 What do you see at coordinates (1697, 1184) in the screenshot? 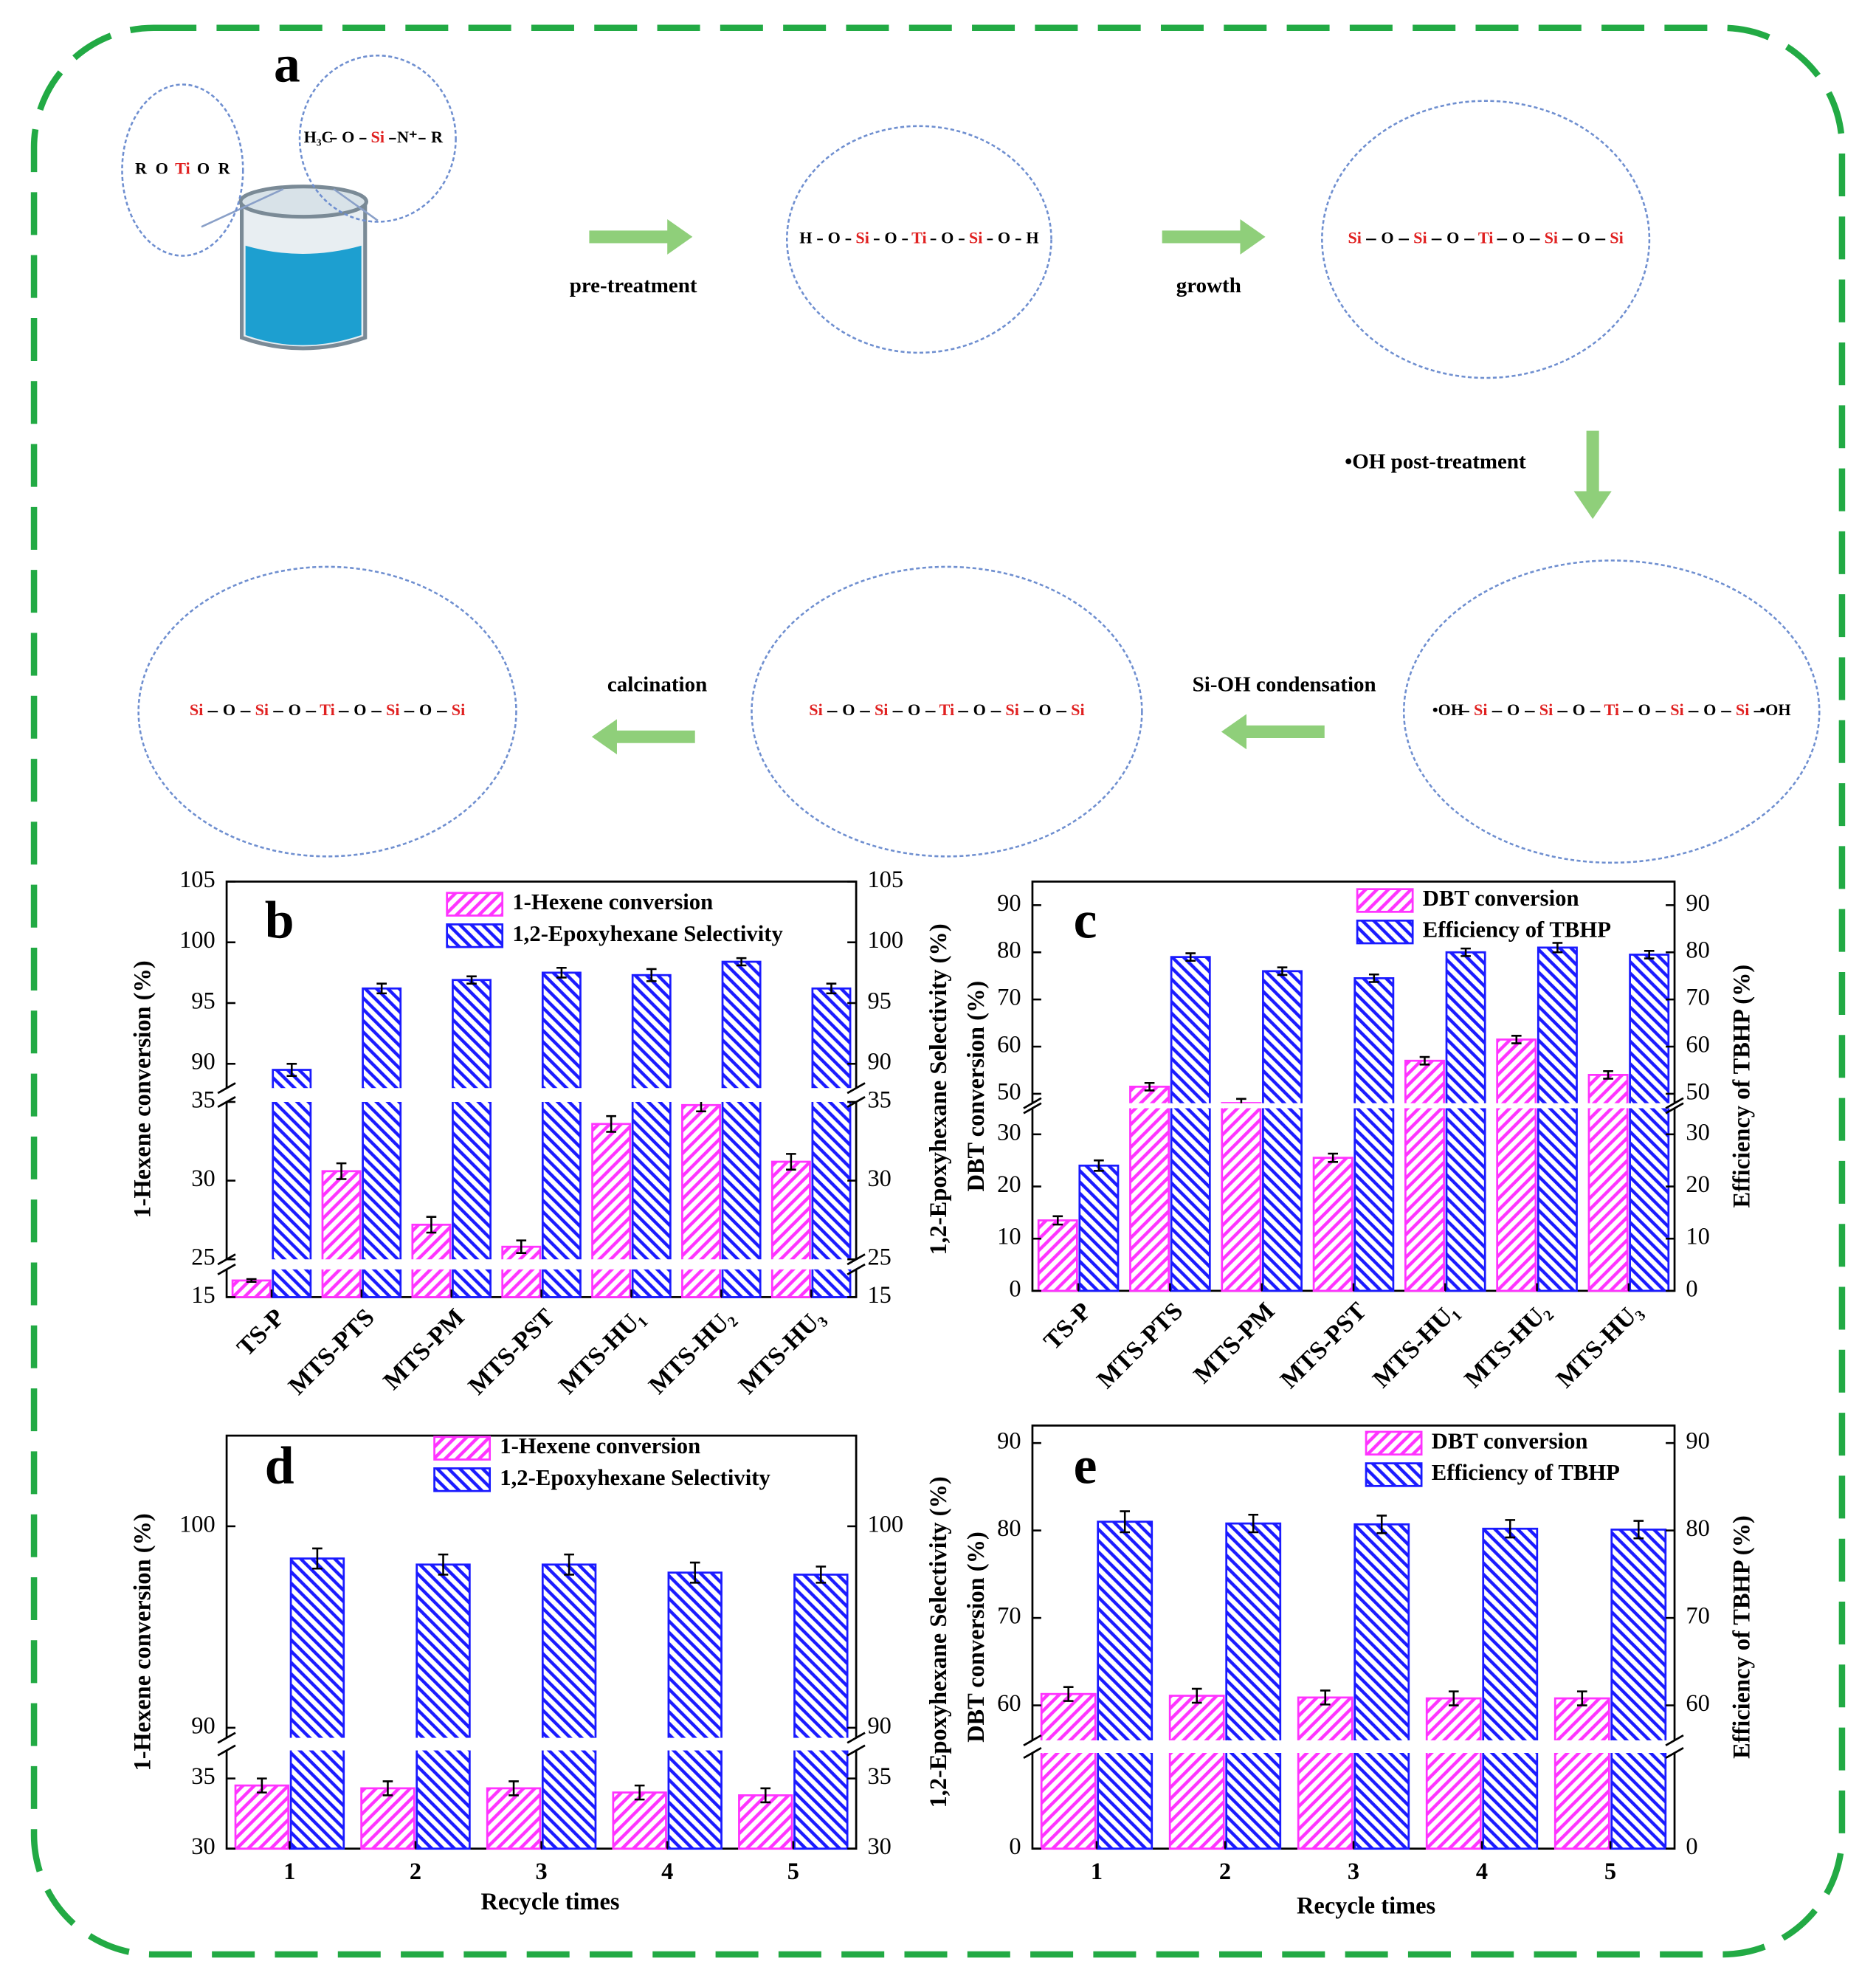
I see `y-tick-label: 20` at bounding box center [1697, 1184].